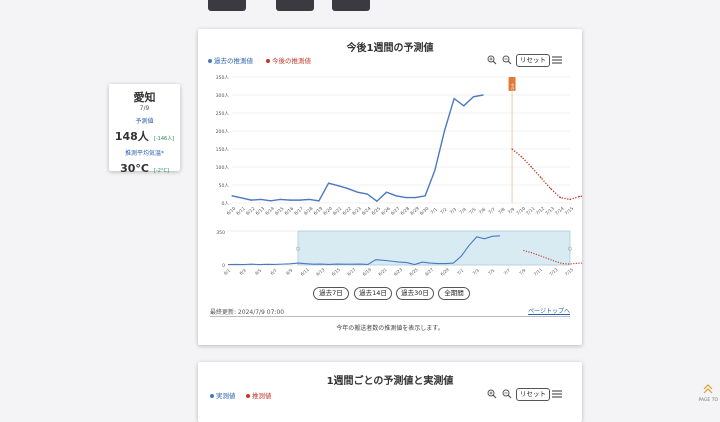  What do you see at coordinates (546, 174) in the screenshot?
I see `series-future-line` at bounding box center [546, 174].